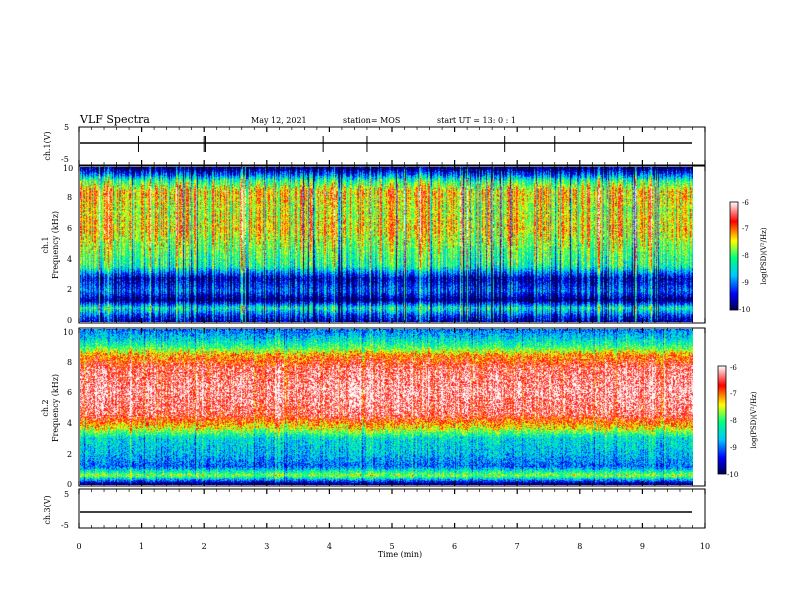  I want to click on ch2-spec-ytick-0: 0, so click(69, 484).